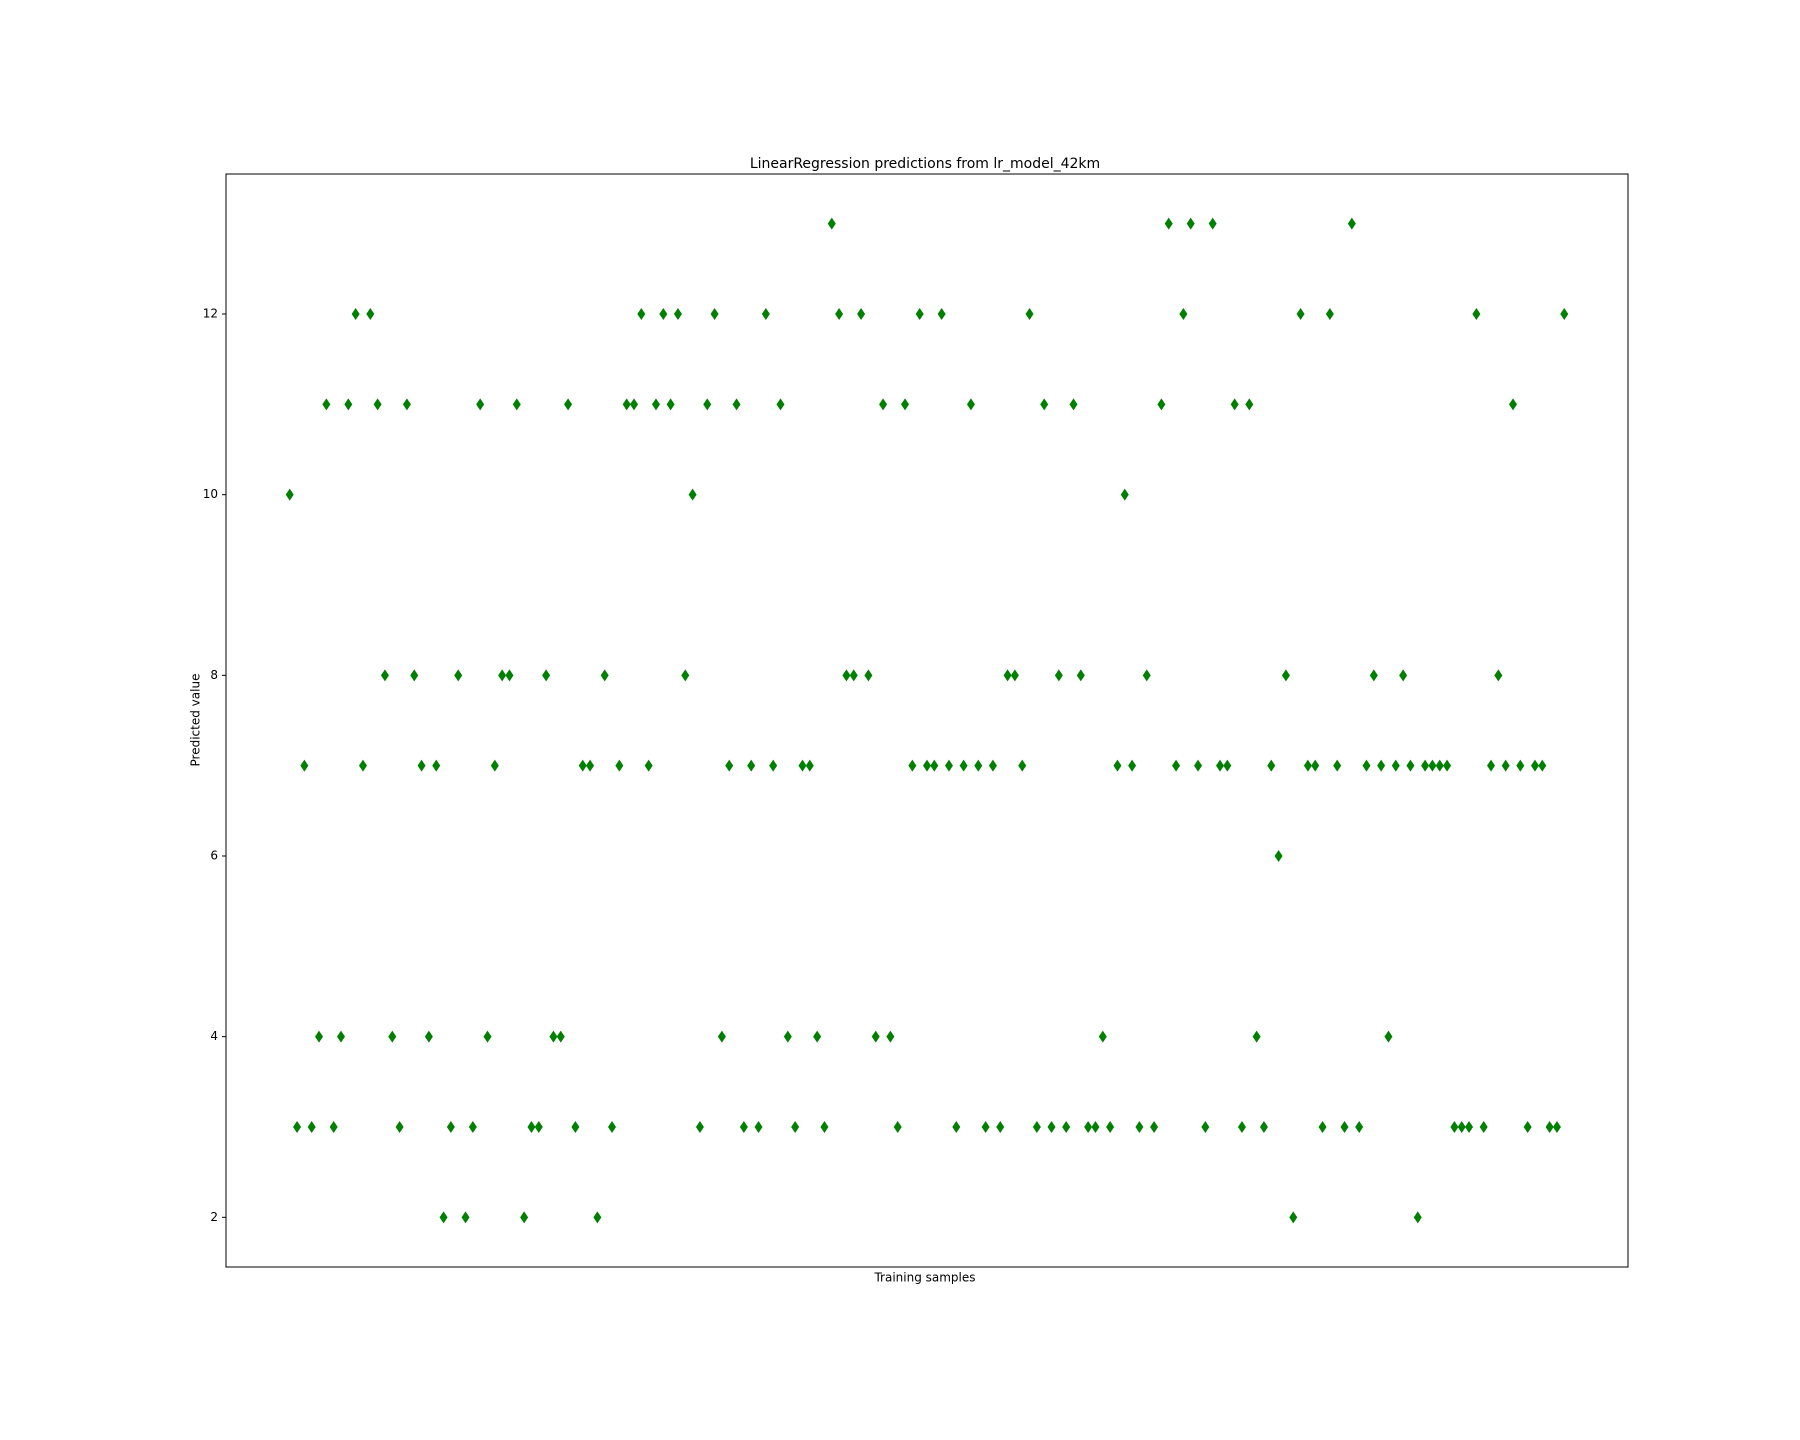  What do you see at coordinates (210, 314) in the screenshot?
I see `y-tick-label: 12` at bounding box center [210, 314].